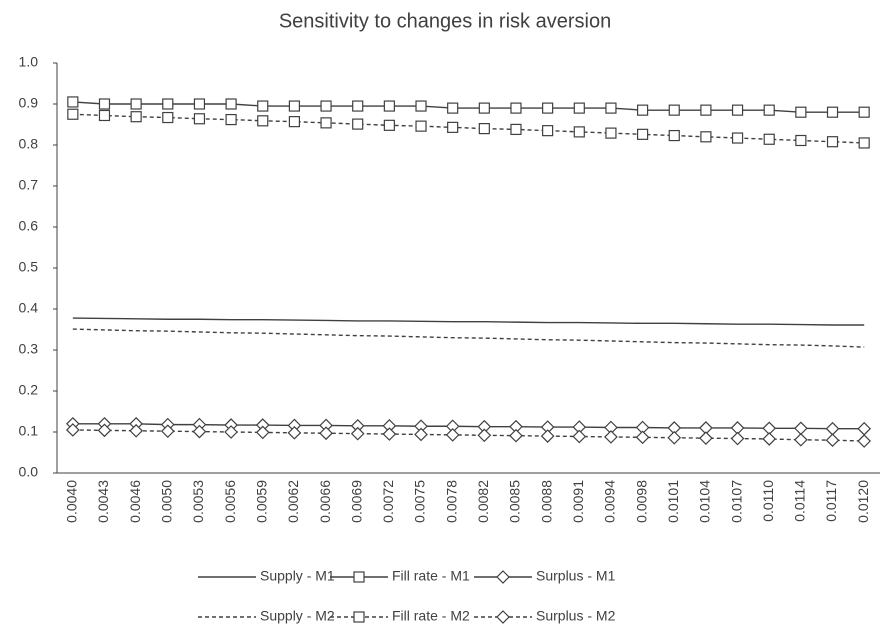 The height and width of the screenshot is (633, 882). Describe the element at coordinates (29, 431) in the screenshot. I see `y-tick-label: 0.1` at that location.